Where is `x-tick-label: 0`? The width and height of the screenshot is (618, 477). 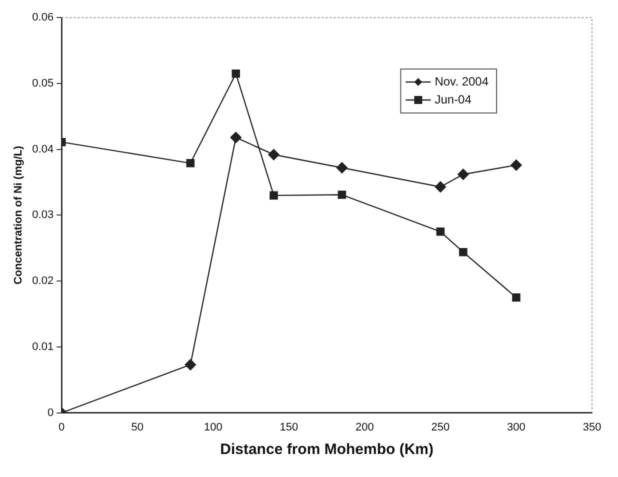 x-tick-label: 0 is located at coordinates (61, 427).